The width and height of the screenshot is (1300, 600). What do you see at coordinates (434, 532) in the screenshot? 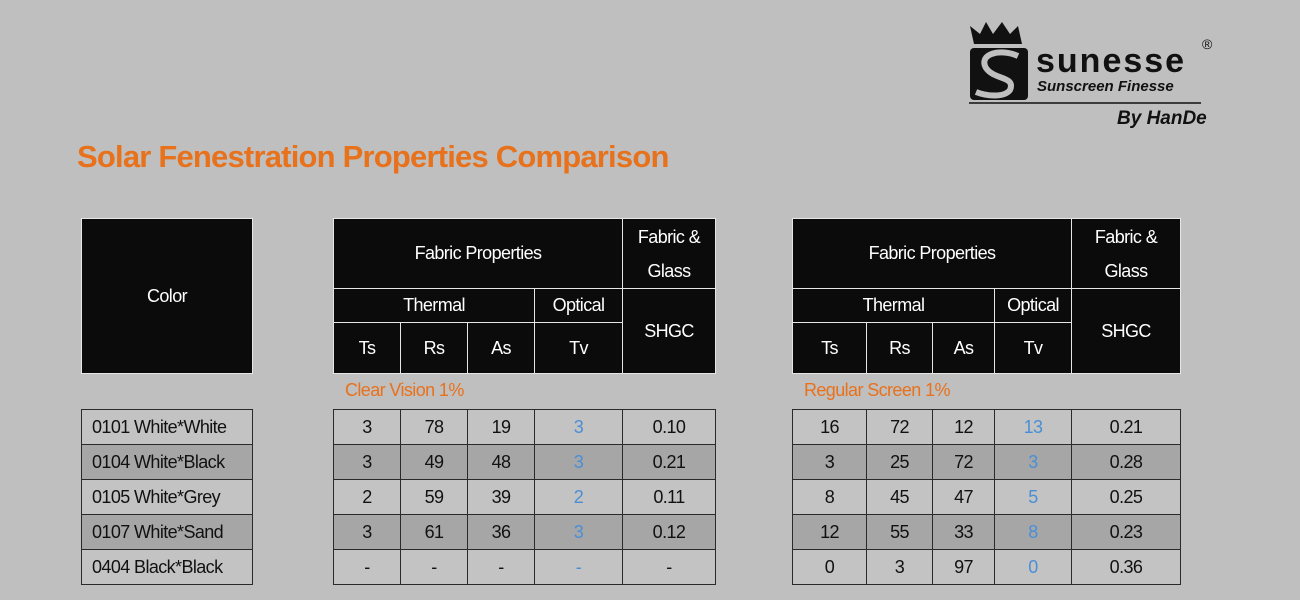
I see `data-cell: 61` at bounding box center [434, 532].